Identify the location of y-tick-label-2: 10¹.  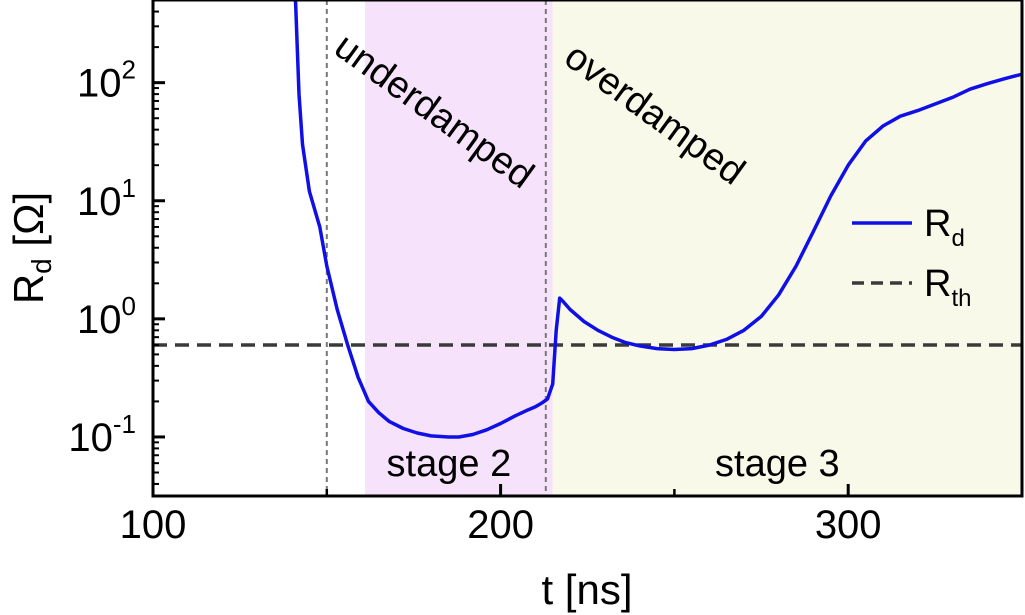
(106, 198).